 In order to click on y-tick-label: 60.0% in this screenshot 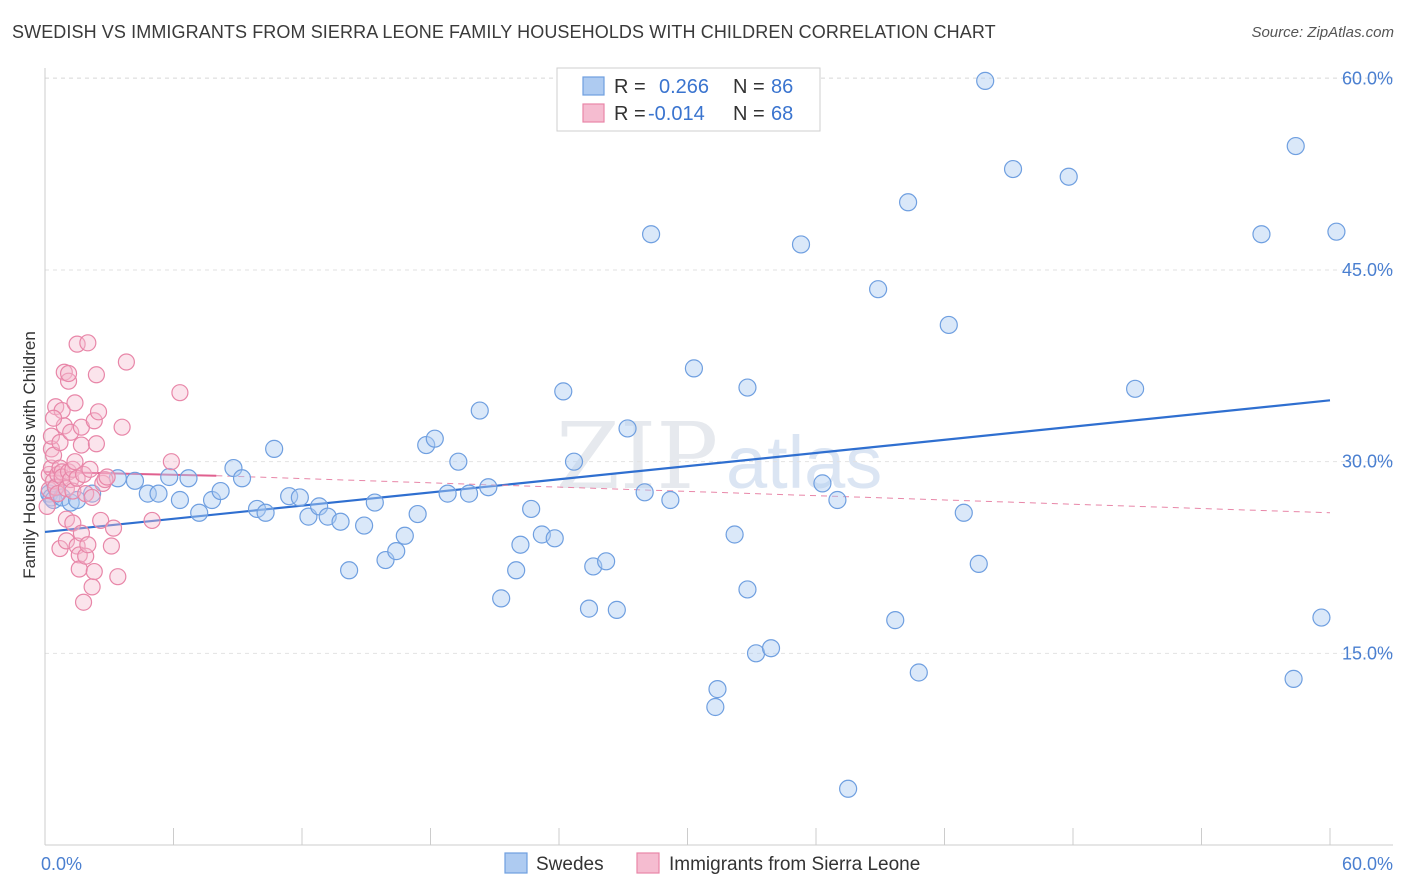, I will do `click(1367, 78)`.